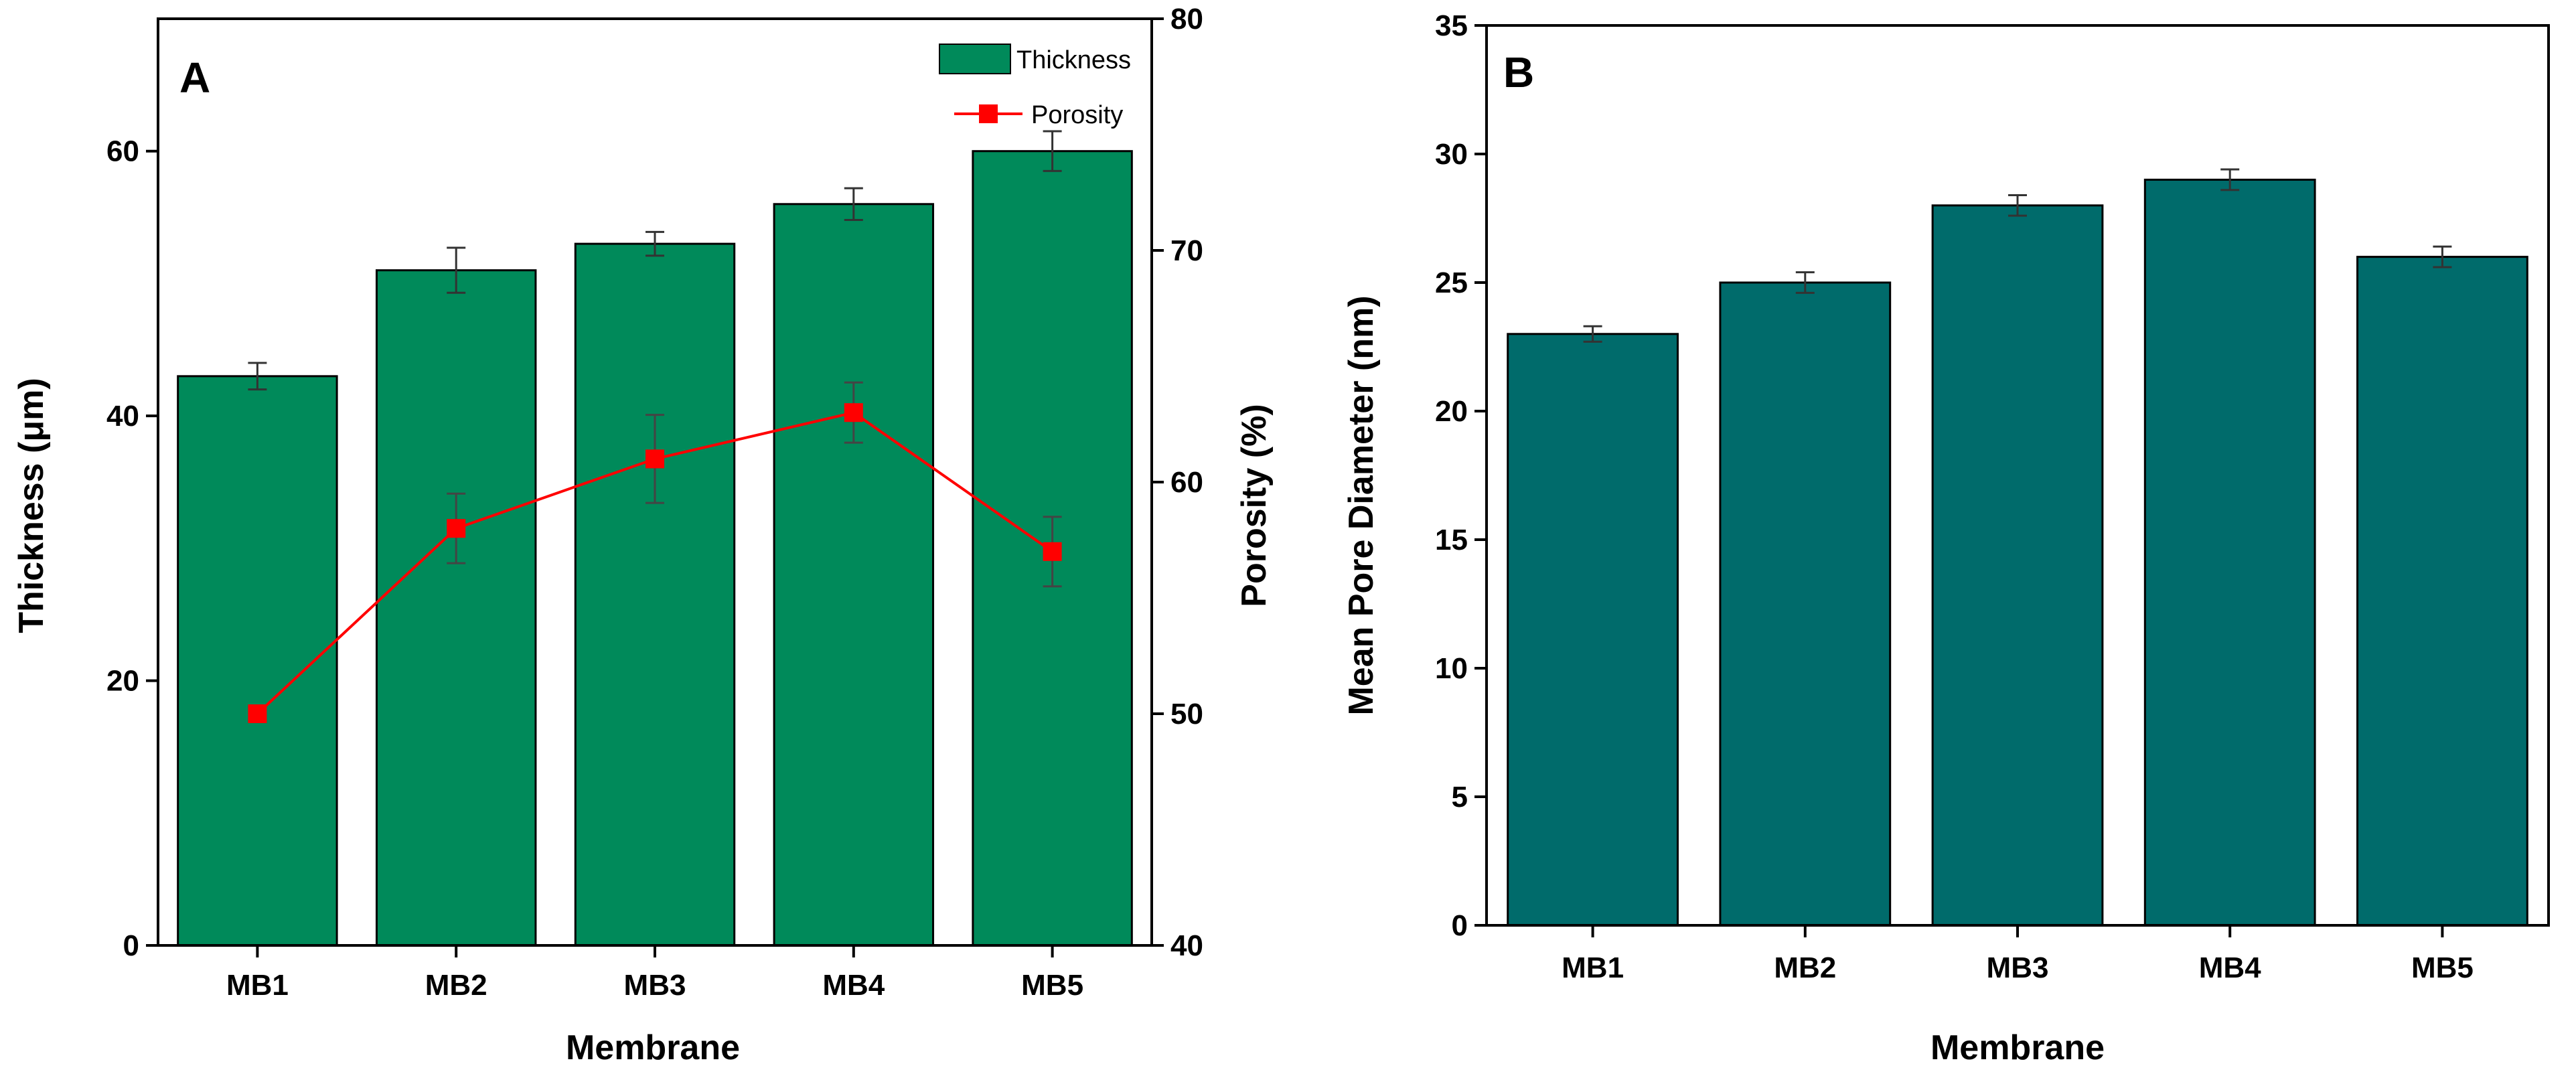 The image size is (2576, 1082). What do you see at coordinates (2018, 206) in the screenshot?
I see `pore-error-MB3` at bounding box center [2018, 206].